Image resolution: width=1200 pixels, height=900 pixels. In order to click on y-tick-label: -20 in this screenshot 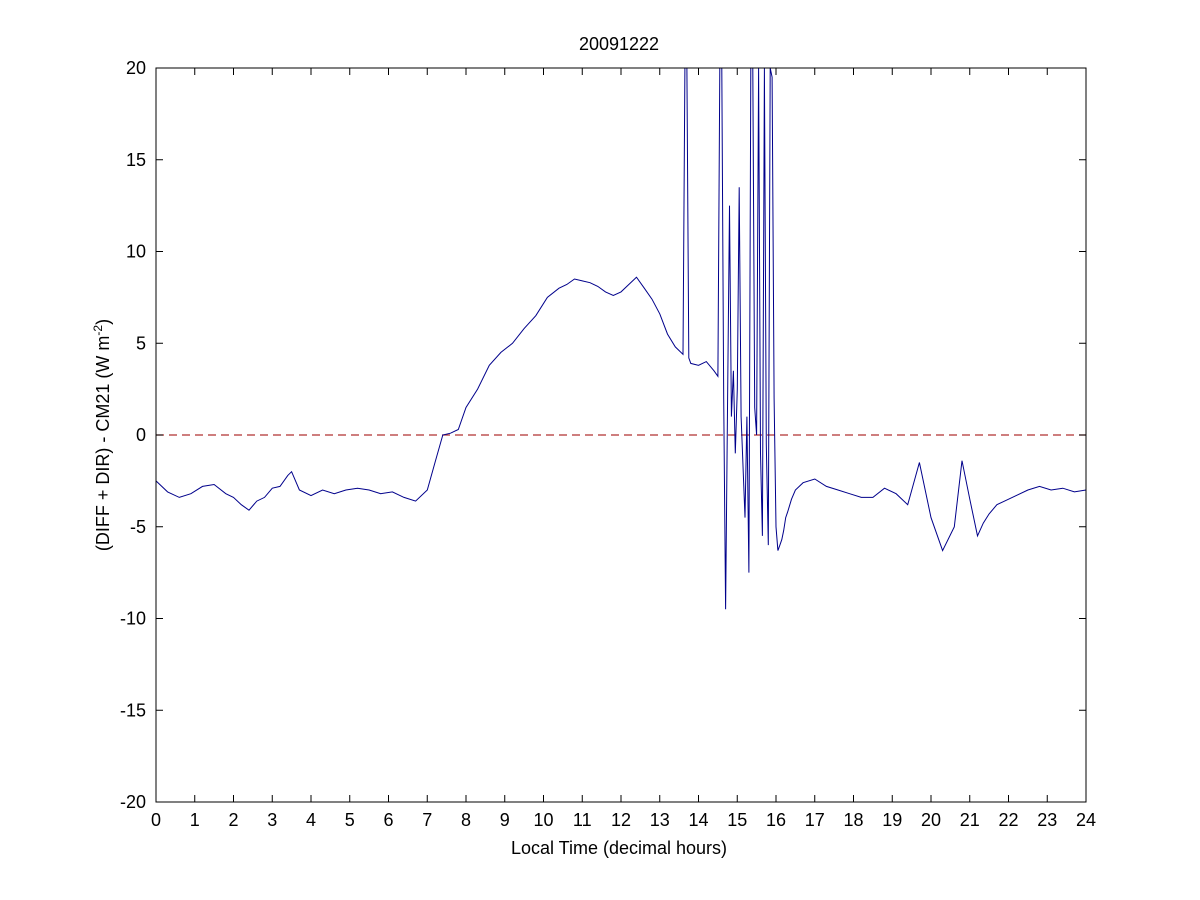, I will do `click(133, 802)`.